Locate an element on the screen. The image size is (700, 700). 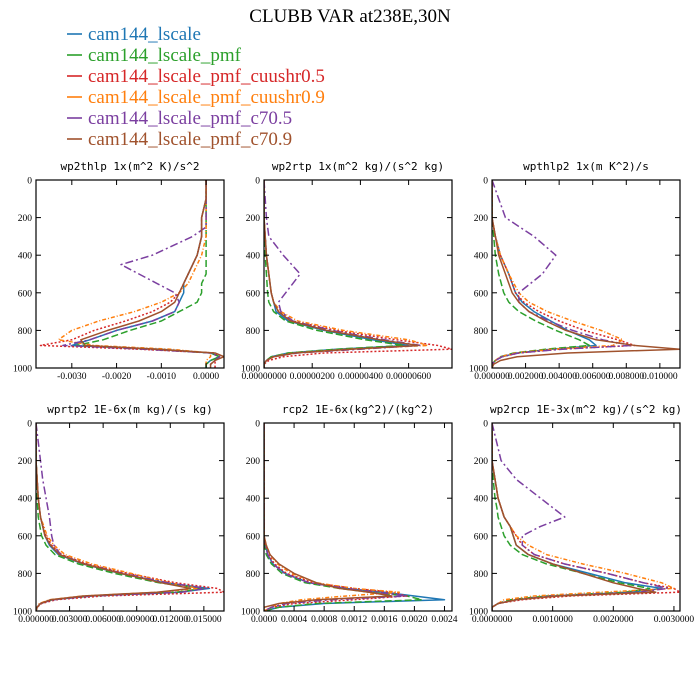
x-tick-label: 0.015000 is located at coordinates (204, 620).